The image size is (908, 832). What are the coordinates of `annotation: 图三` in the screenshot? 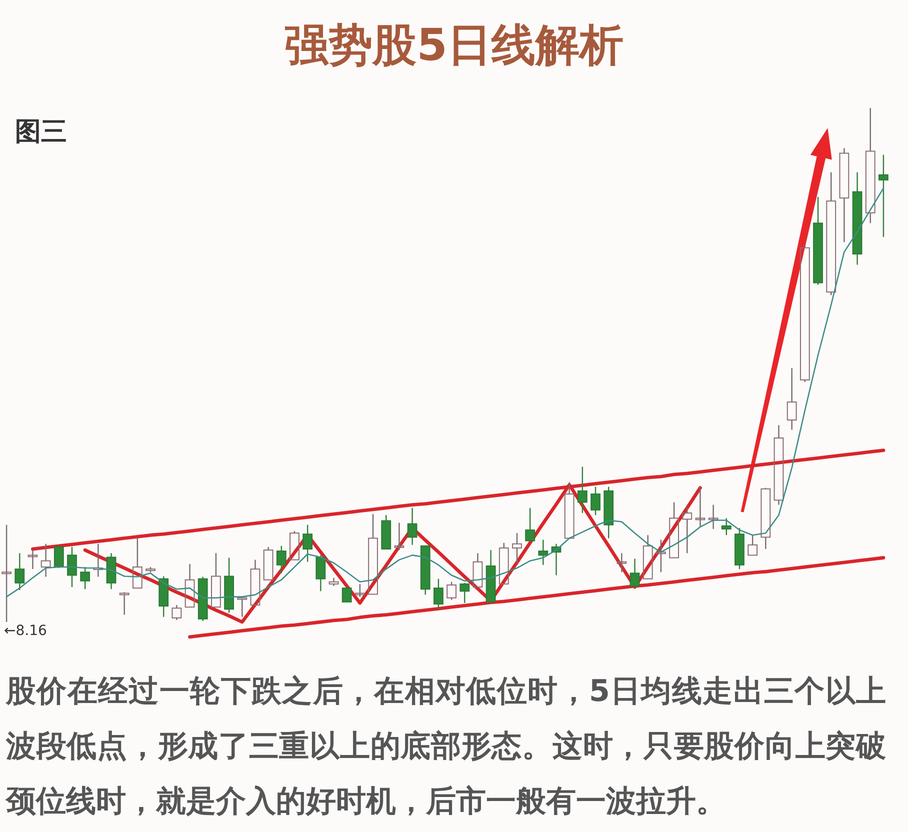 It's located at (41, 132).